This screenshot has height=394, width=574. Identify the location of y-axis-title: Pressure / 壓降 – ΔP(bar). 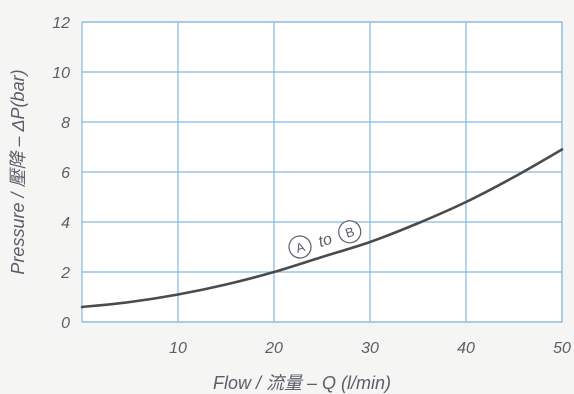
(18, 171).